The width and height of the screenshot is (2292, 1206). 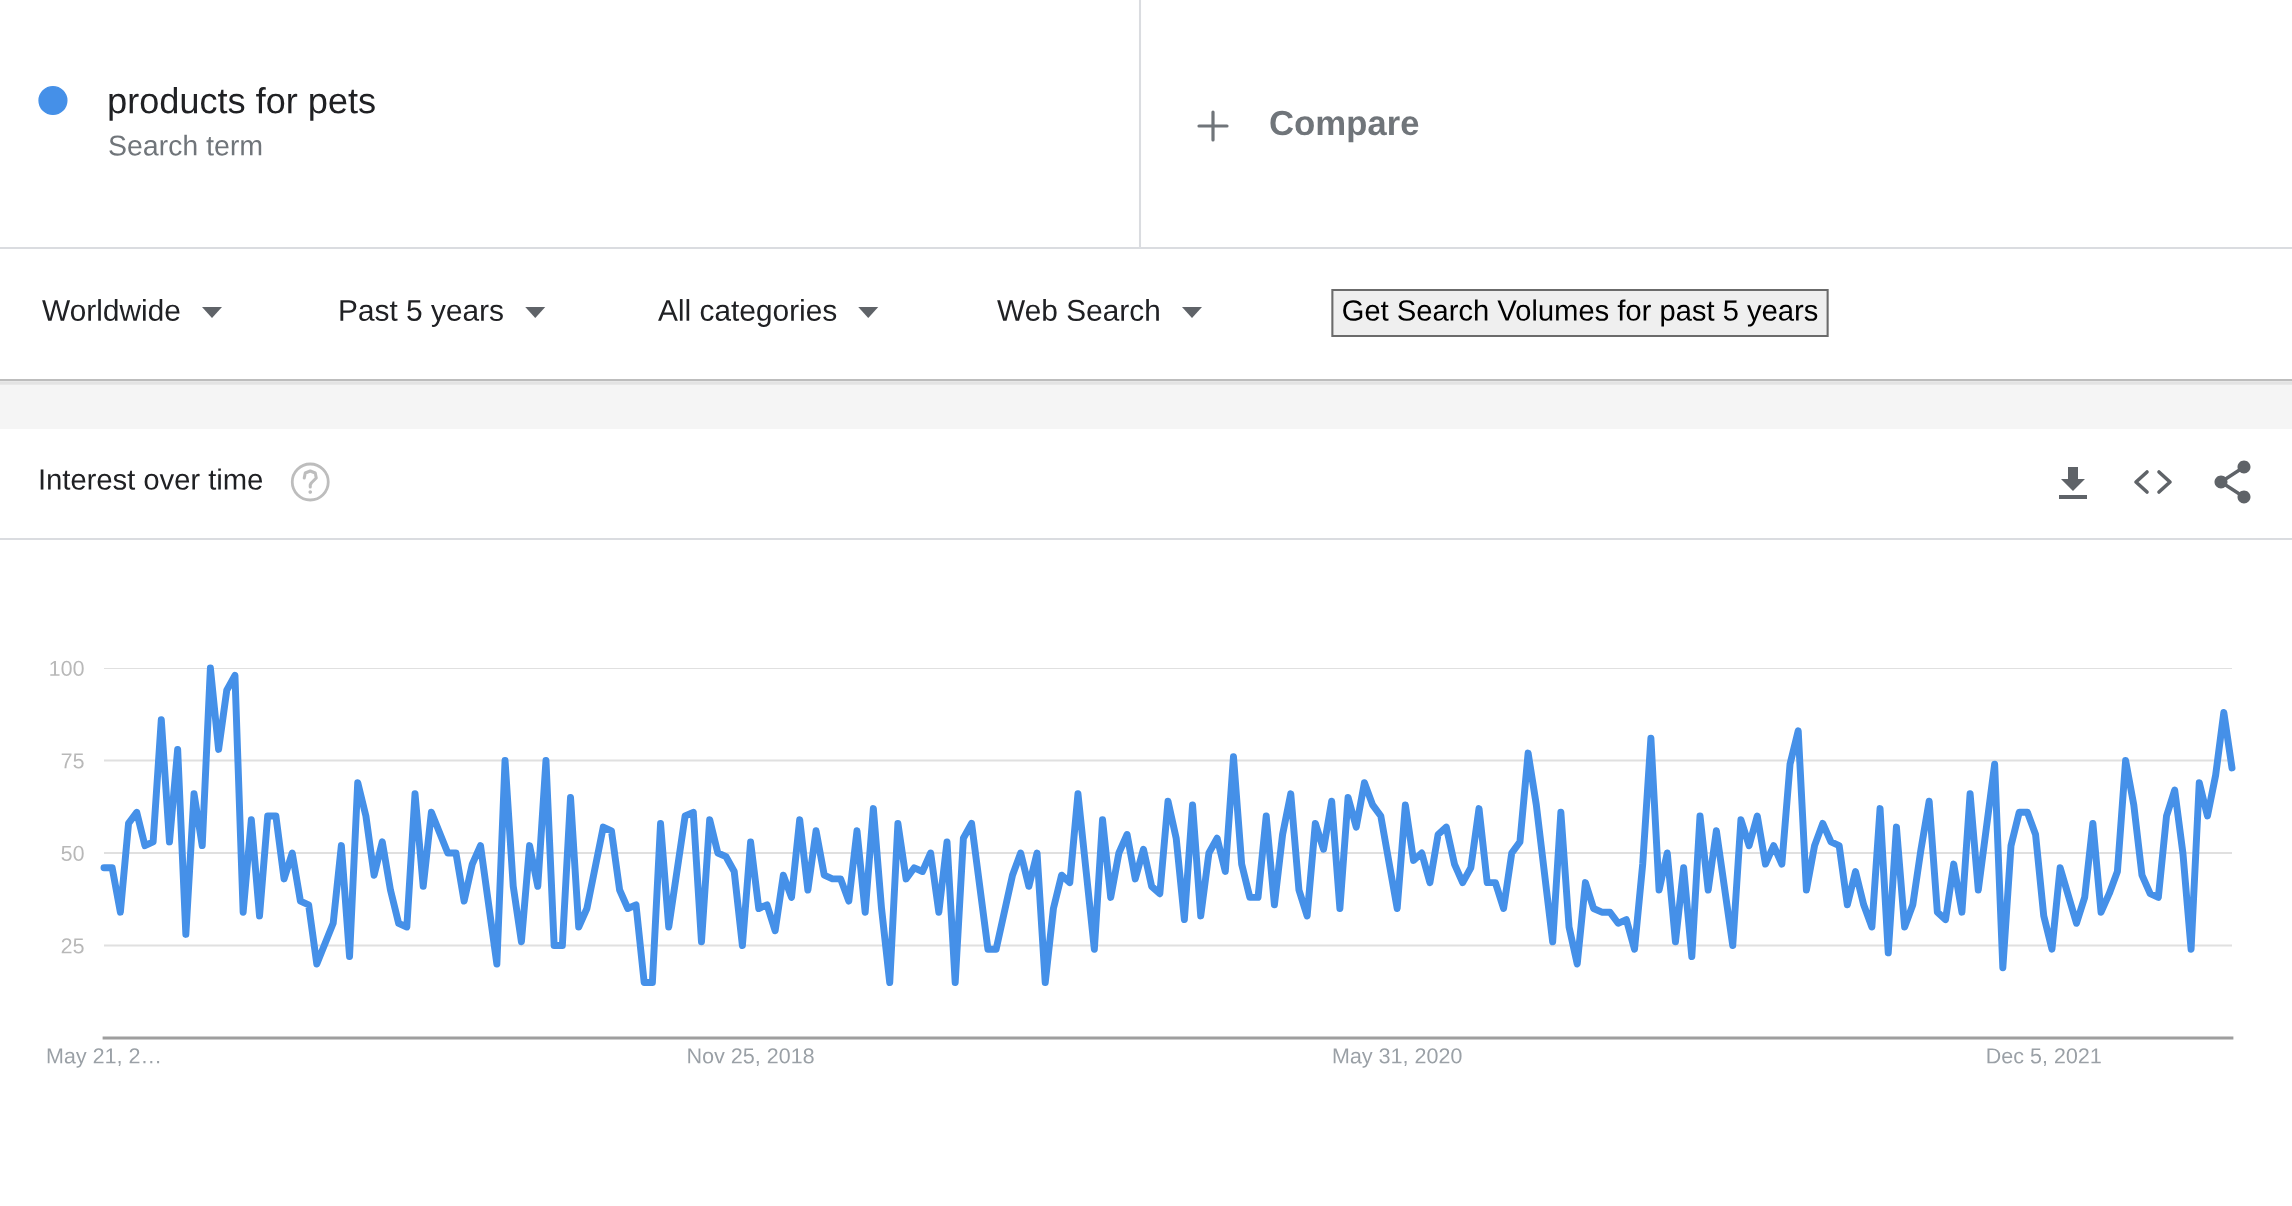 I want to click on text: Get Search Volumes for past 5 years, so click(x=1580, y=313).